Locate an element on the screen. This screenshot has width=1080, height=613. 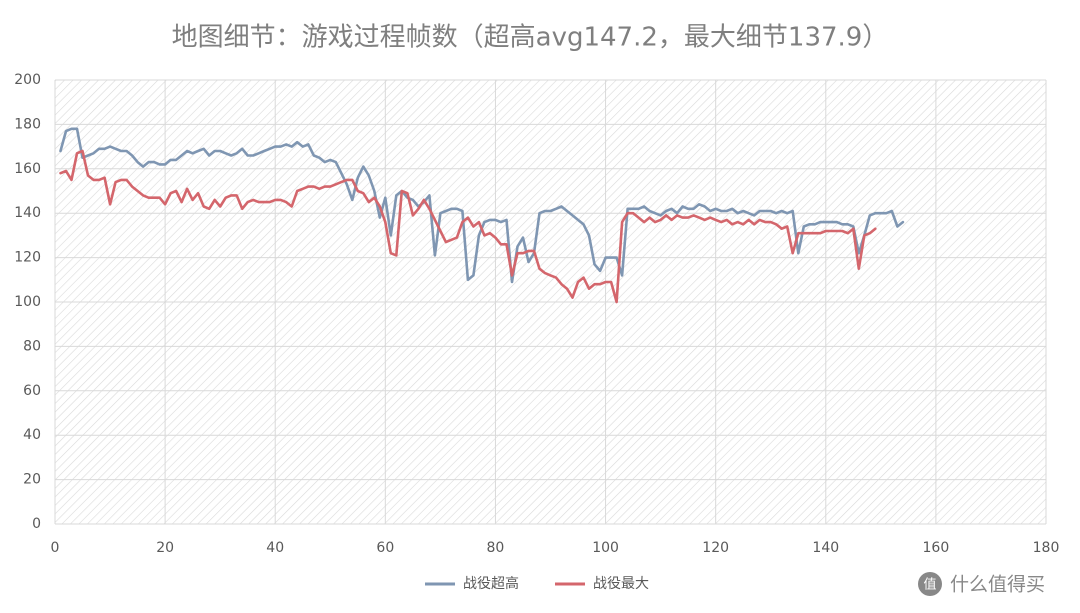
y-tick-label: 80 is located at coordinates (32, 346).